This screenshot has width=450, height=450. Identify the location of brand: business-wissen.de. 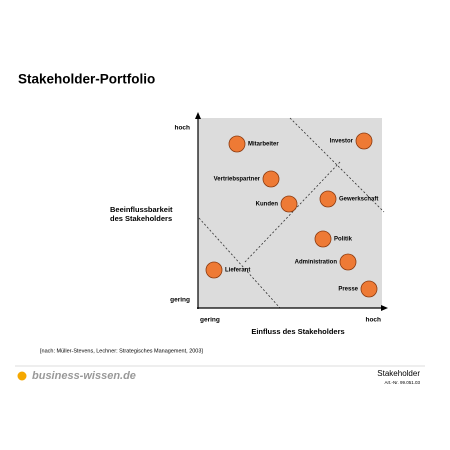
(84, 376).